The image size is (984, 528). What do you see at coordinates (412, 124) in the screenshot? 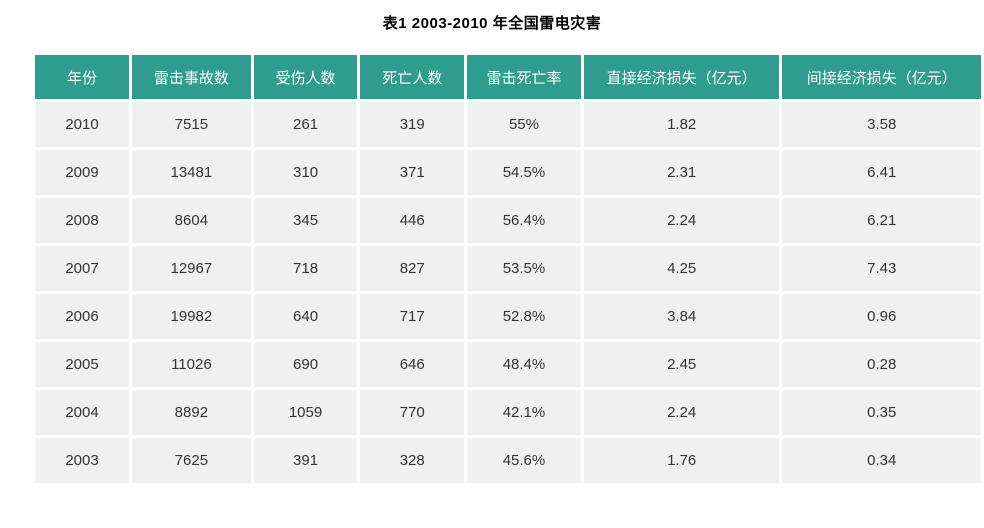
I see `table-cell: 319` at bounding box center [412, 124].